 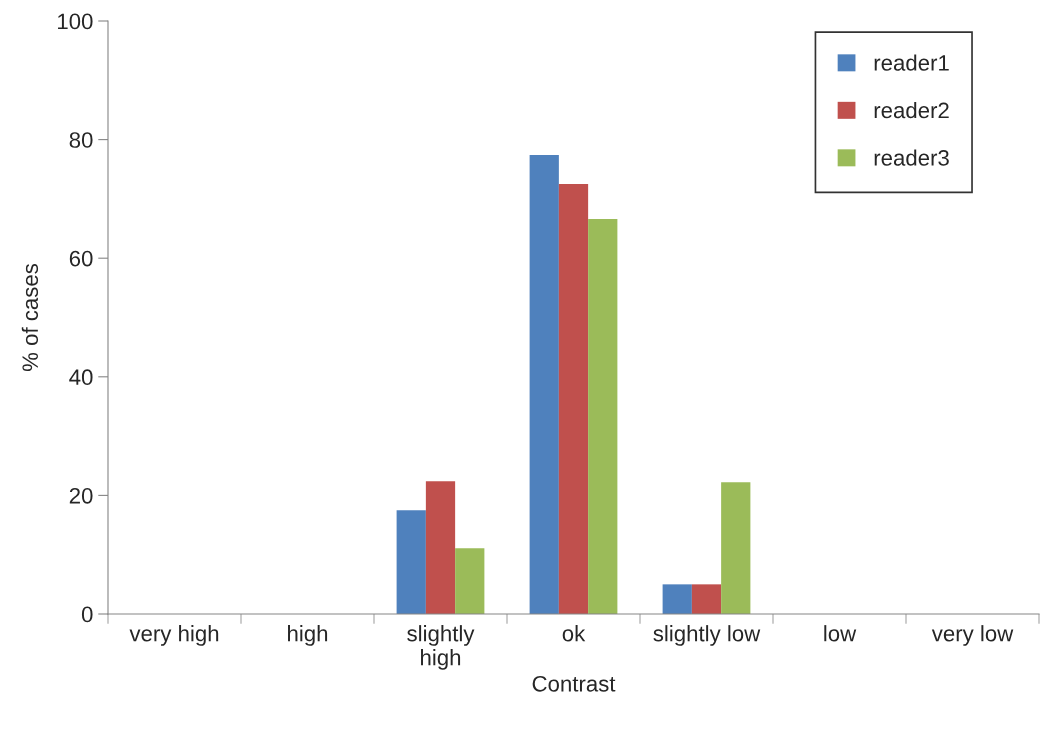 What do you see at coordinates (972, 635) in the screenshot?
I see `x-tick-label: very low` at bounding box center [972, 635].